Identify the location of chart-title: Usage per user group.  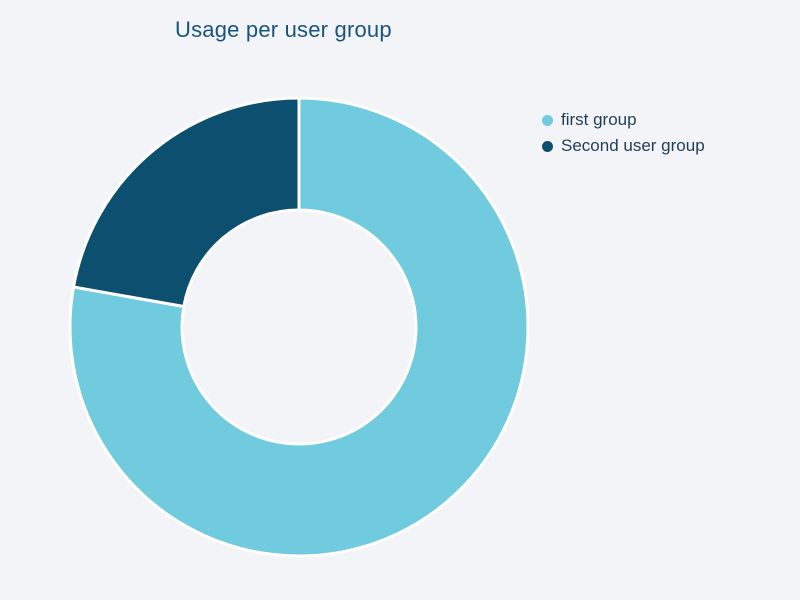
(283, 29).